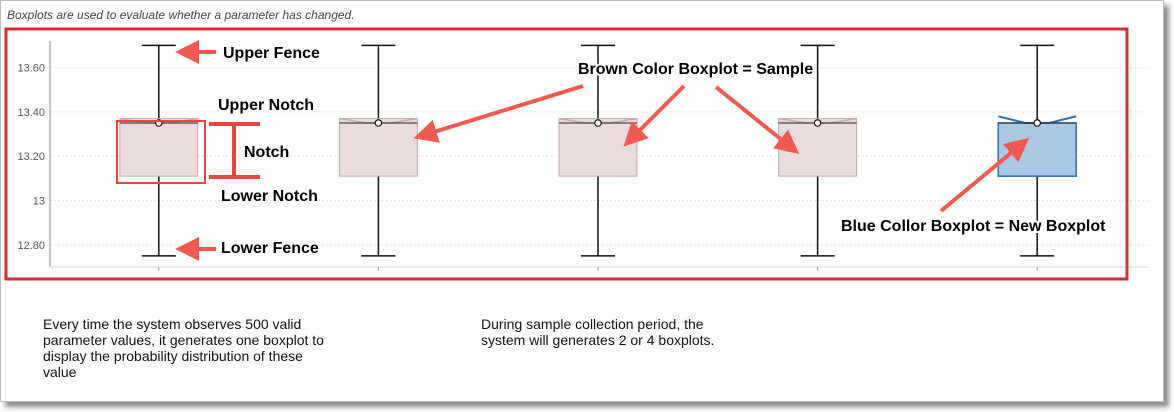 This screenshot has height=412, width=1174. I want to click on y-tick-label: 12.80, so click(31, 246).